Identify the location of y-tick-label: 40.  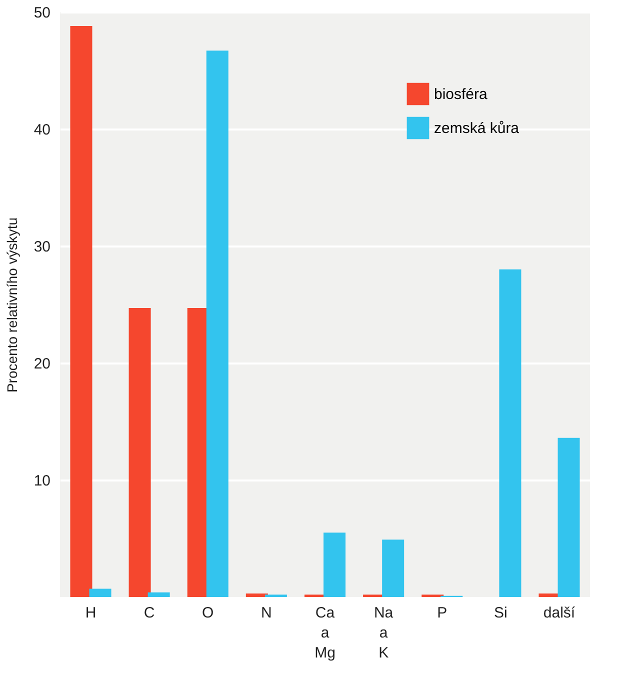
(42, 130).